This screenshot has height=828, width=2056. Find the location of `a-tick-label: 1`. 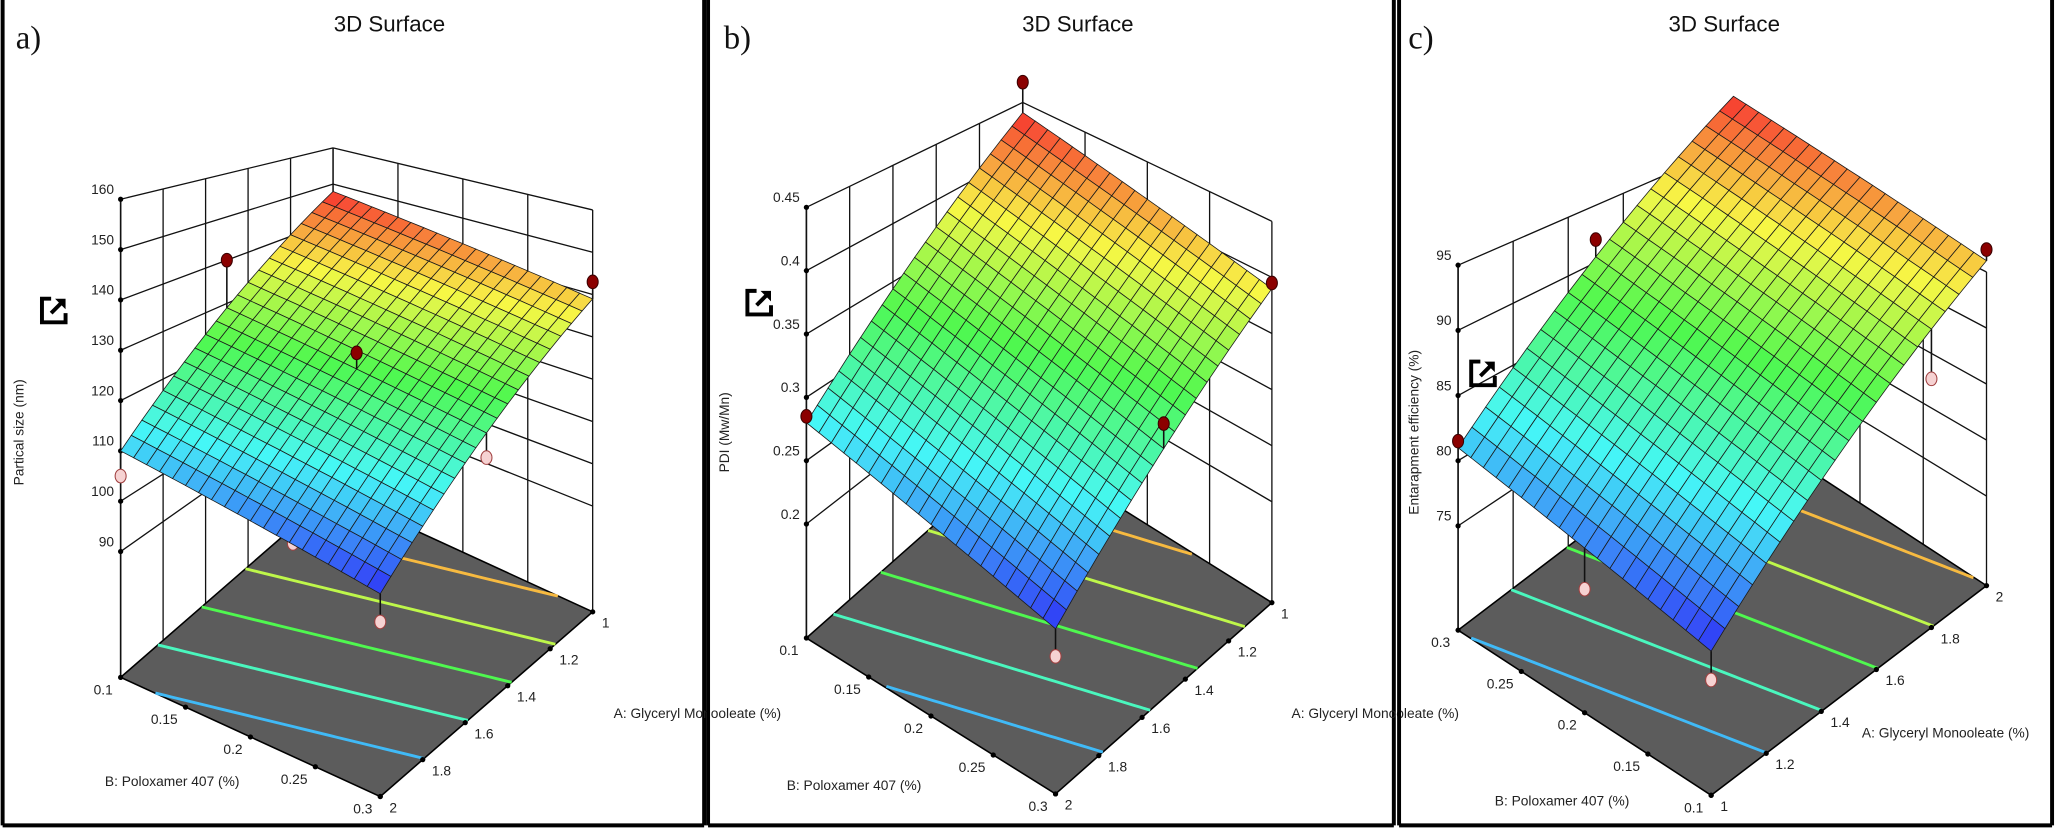

a-tick-label: 1 is located at coordinates (606, 623).